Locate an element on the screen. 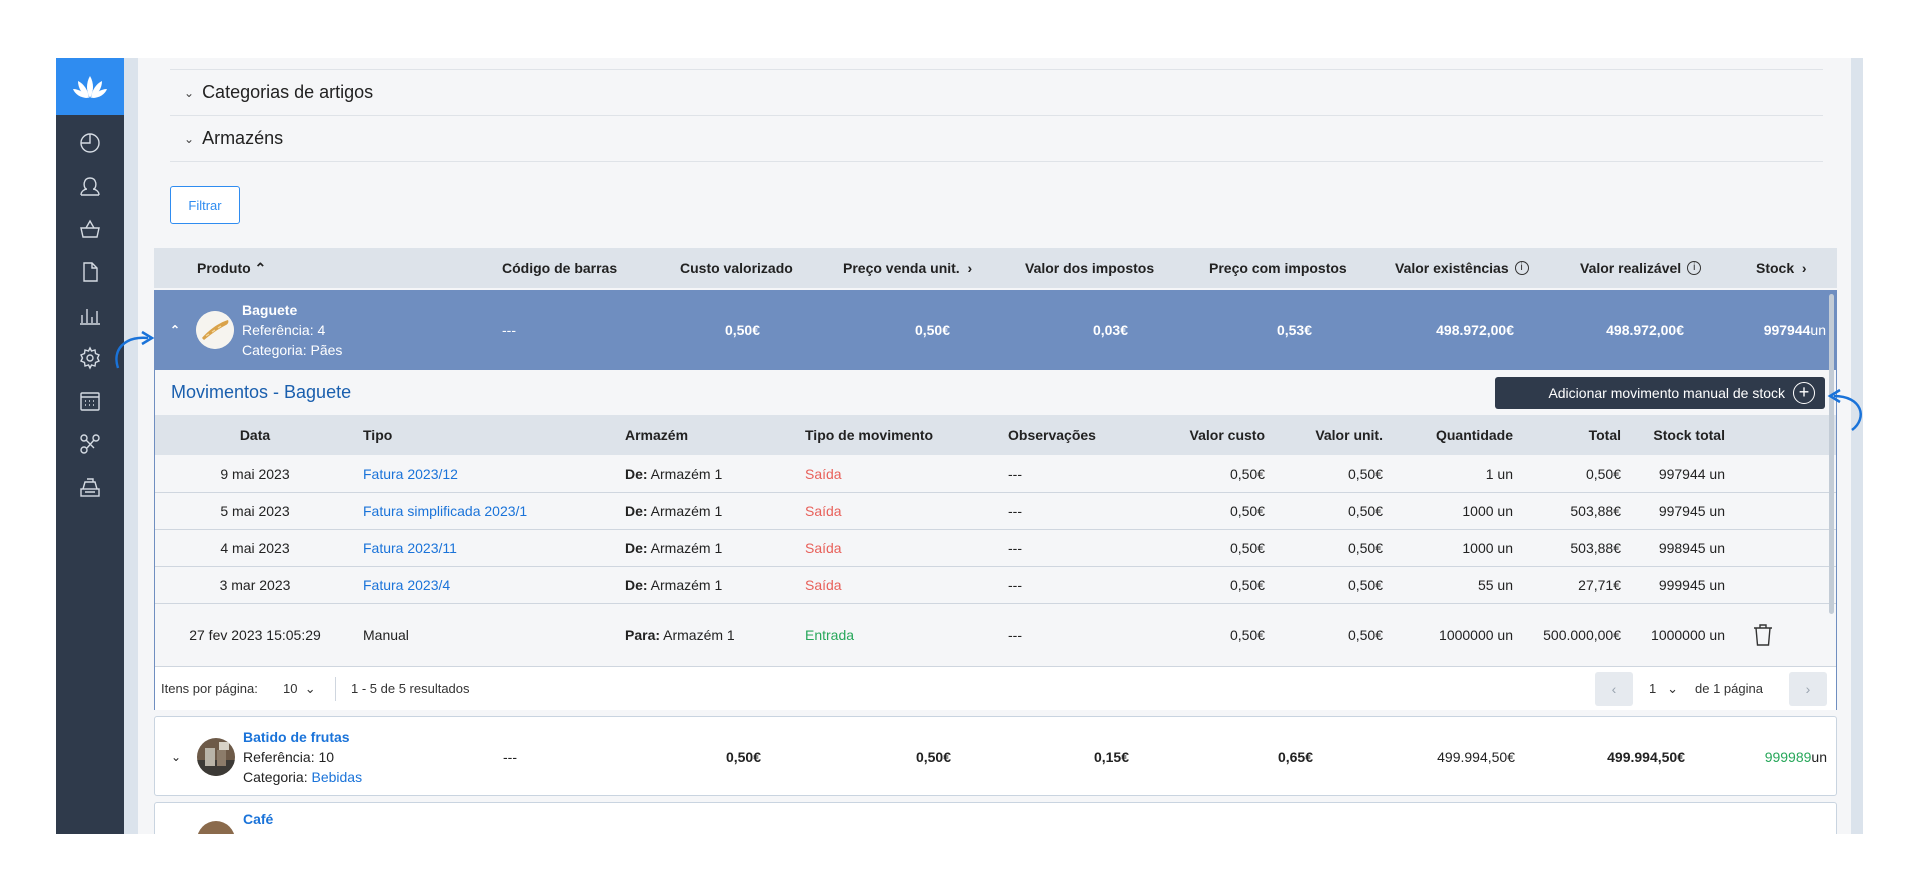 The width and height of the screenshot is (1920, 884). document-icon is located at coordinates (90, 271).